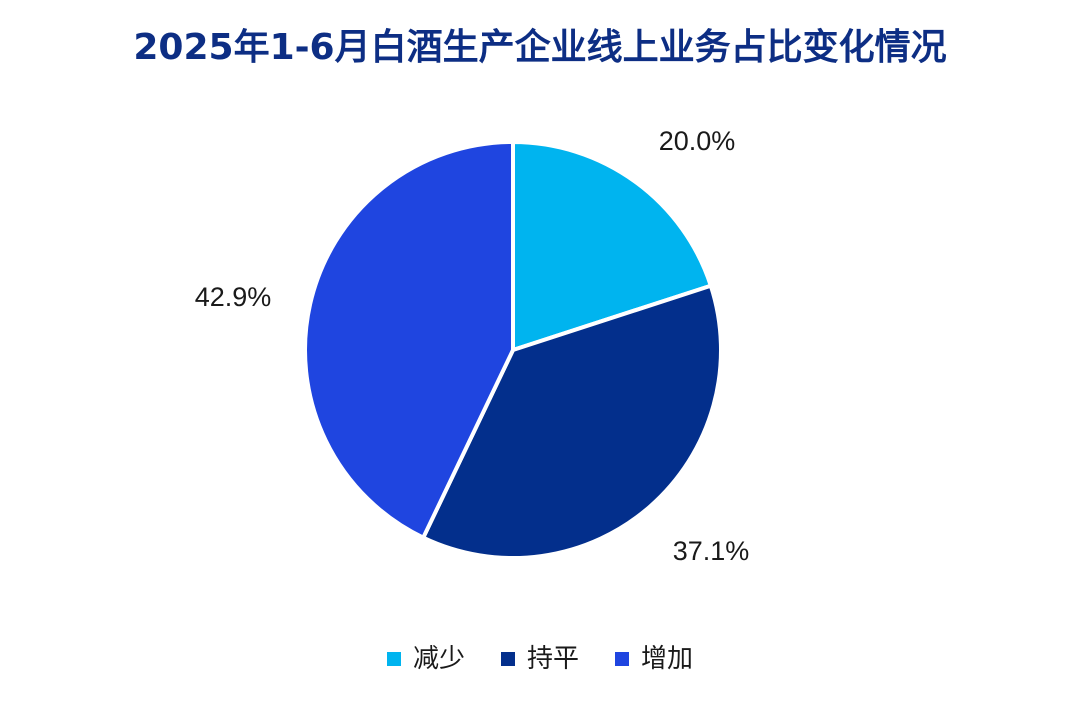  Describe the element at coordinates (711, 551) in the screenshot. I see `data-label-1: 37.1%` at that location.